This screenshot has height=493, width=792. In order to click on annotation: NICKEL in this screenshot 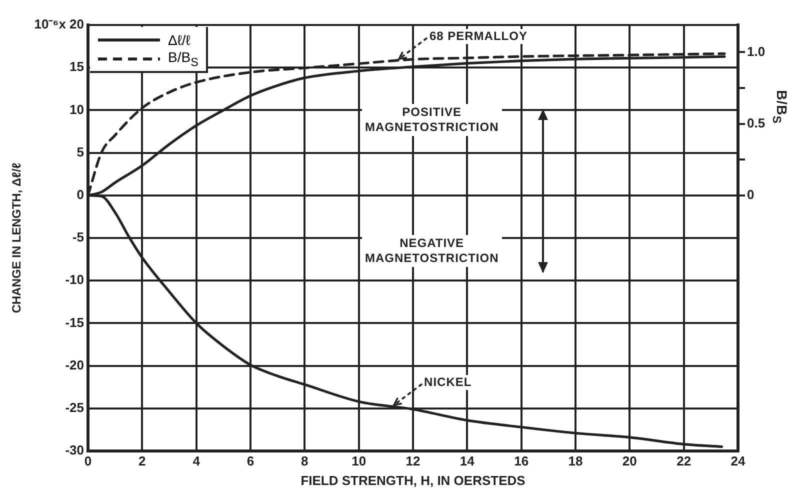, I will do `click(448, 382)`.